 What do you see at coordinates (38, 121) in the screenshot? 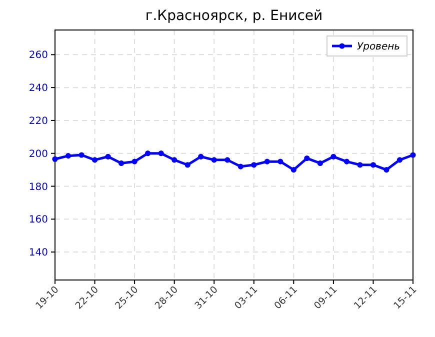
I see `y-tick-label: 220` at bounding box center [38, 121].